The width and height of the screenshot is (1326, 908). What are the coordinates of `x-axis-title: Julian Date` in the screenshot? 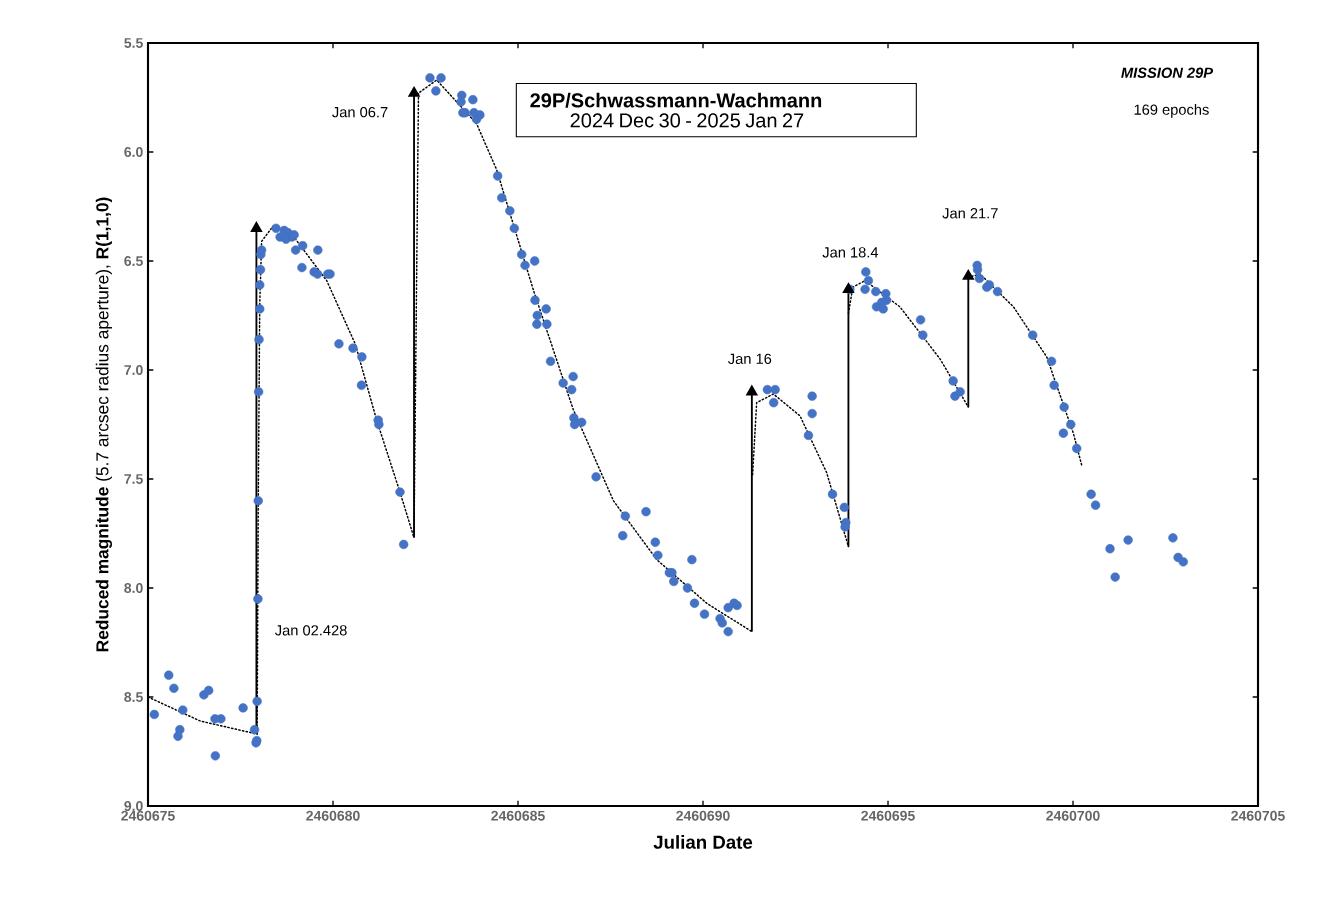 It's located at (703, 842).